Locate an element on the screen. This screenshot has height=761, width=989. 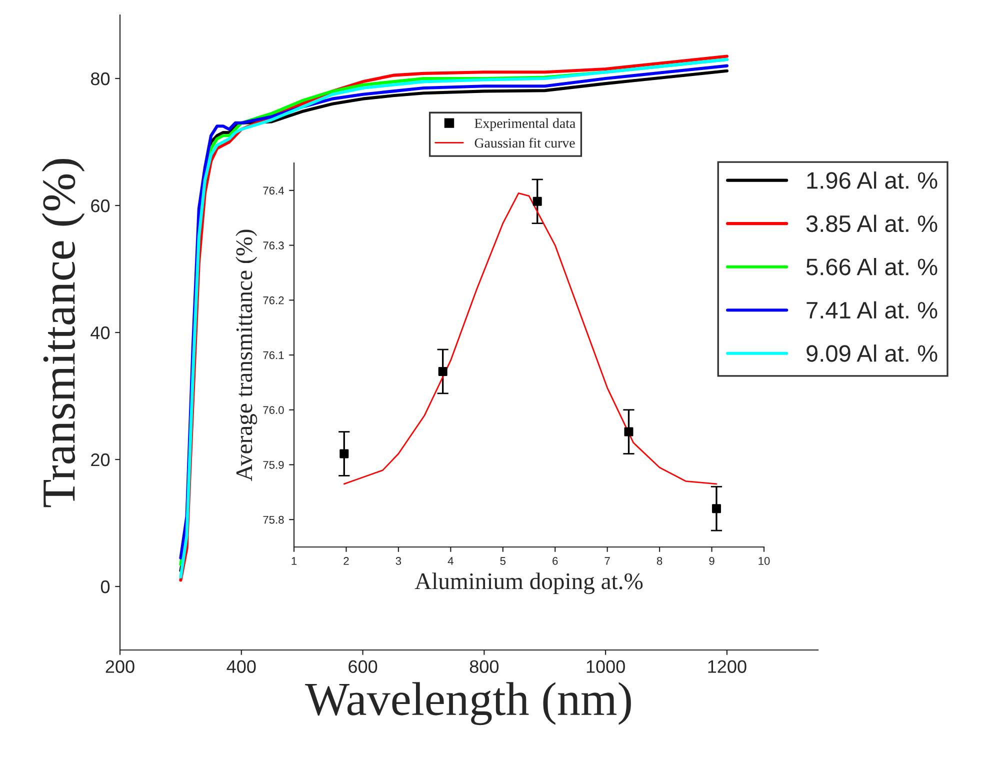
x-tick-label: 1 is located at coordinates (294, 561).